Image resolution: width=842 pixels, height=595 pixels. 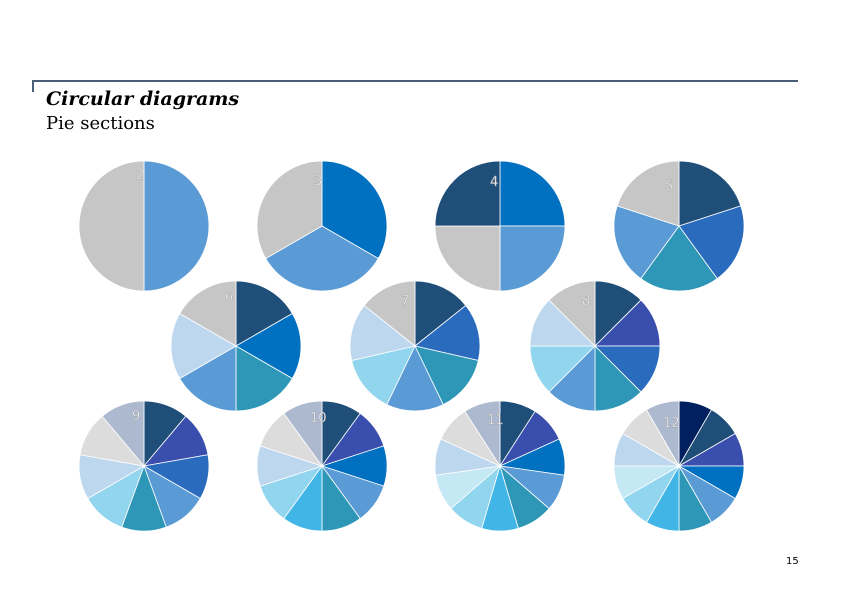 I want to click on pie-4: 4, so click(x=500, y=226).